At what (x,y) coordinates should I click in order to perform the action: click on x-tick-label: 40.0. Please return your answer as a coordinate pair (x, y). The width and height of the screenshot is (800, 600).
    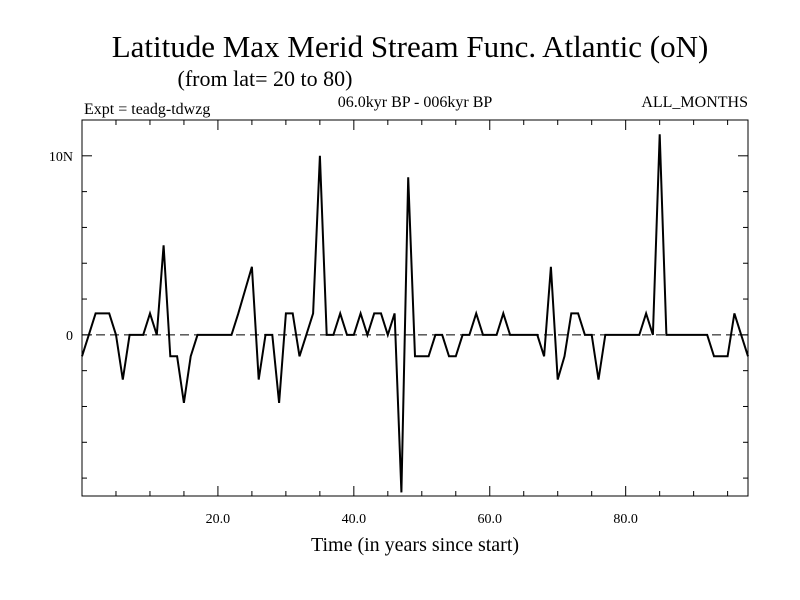
    Looking at the image, I should click on (354, 519).